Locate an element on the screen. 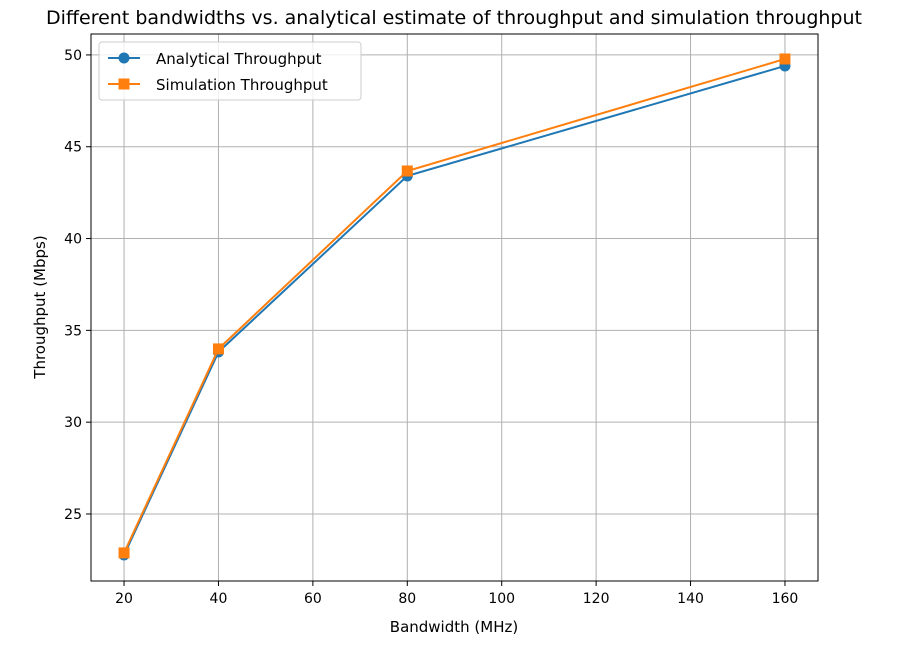  legend-box is located at coordinates (230, 71).